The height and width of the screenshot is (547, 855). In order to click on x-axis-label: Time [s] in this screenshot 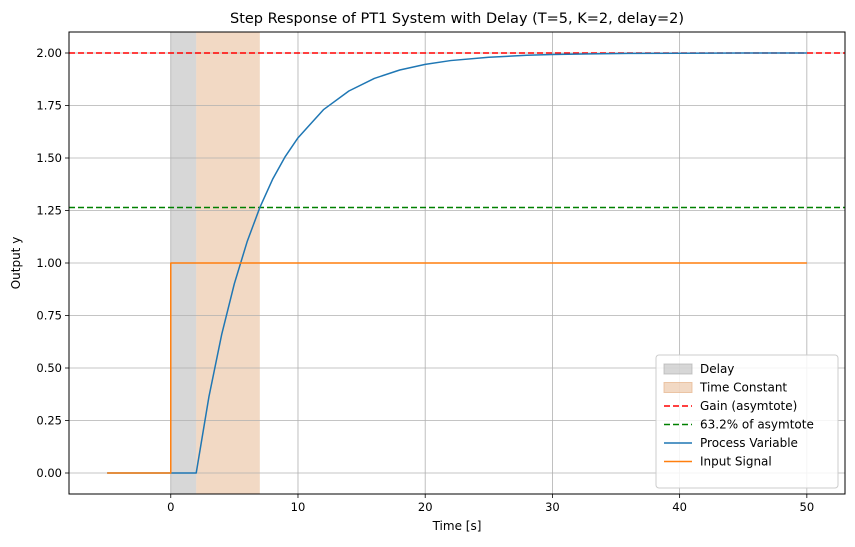, I will do `click(457, 526)`.